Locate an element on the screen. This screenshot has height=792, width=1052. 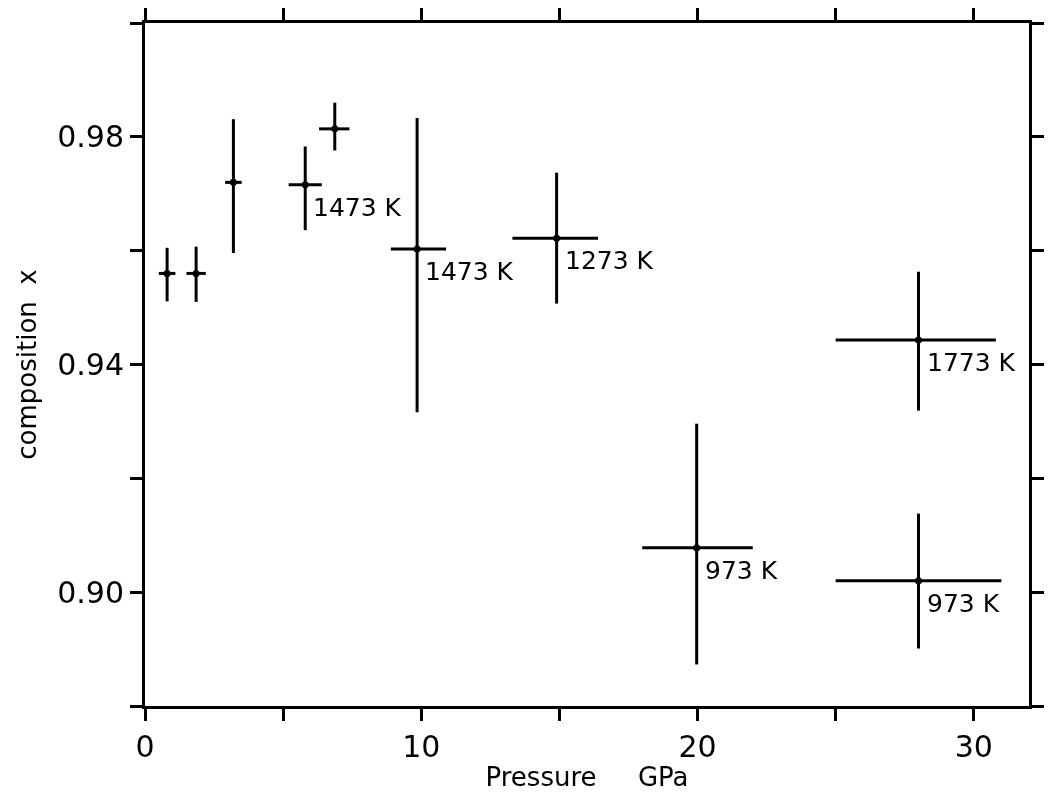
y-axis-title: composition x is located at coordinates (26, 364).